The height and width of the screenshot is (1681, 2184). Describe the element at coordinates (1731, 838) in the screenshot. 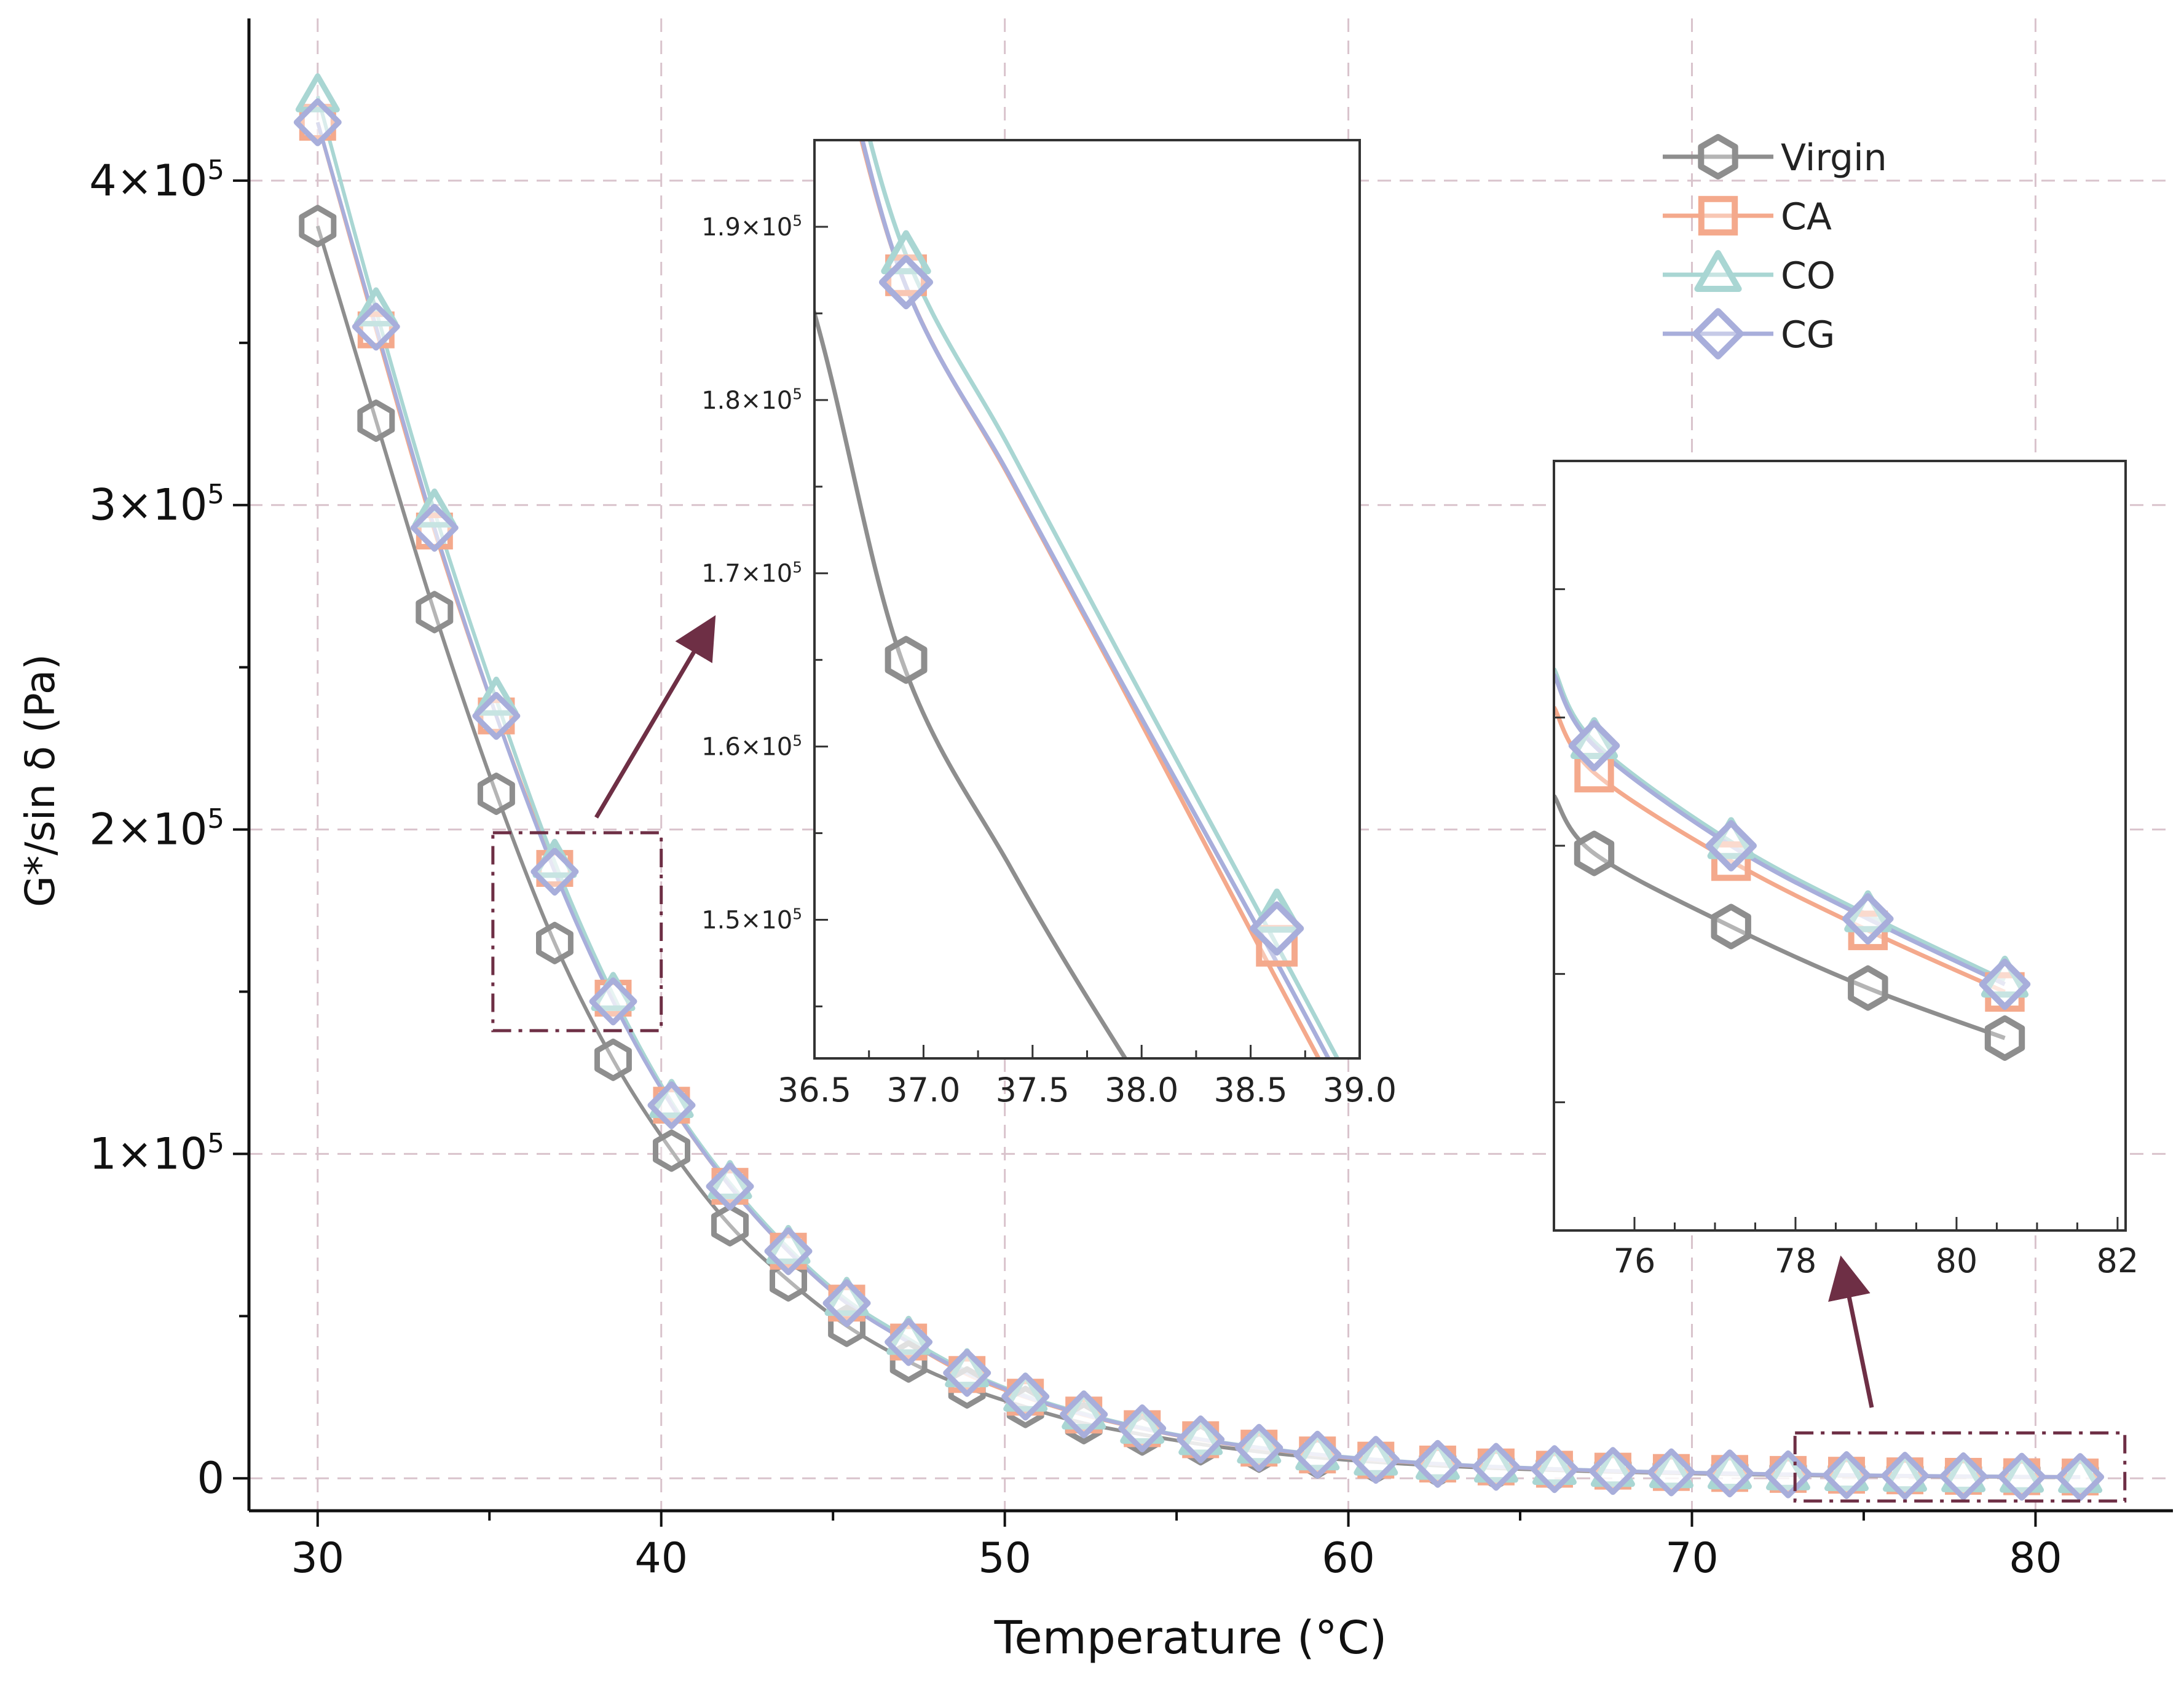

I see `inset-2-point-co` at that location.